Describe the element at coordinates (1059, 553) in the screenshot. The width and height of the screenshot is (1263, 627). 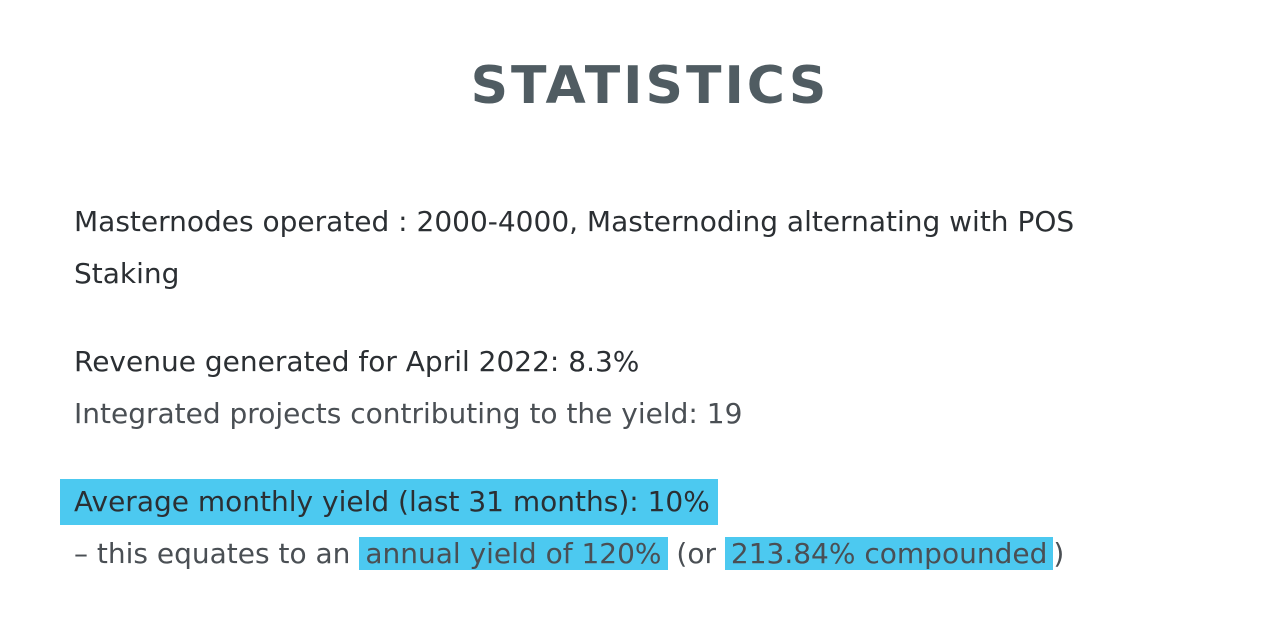
I see `equates-suffix: )` at that location.